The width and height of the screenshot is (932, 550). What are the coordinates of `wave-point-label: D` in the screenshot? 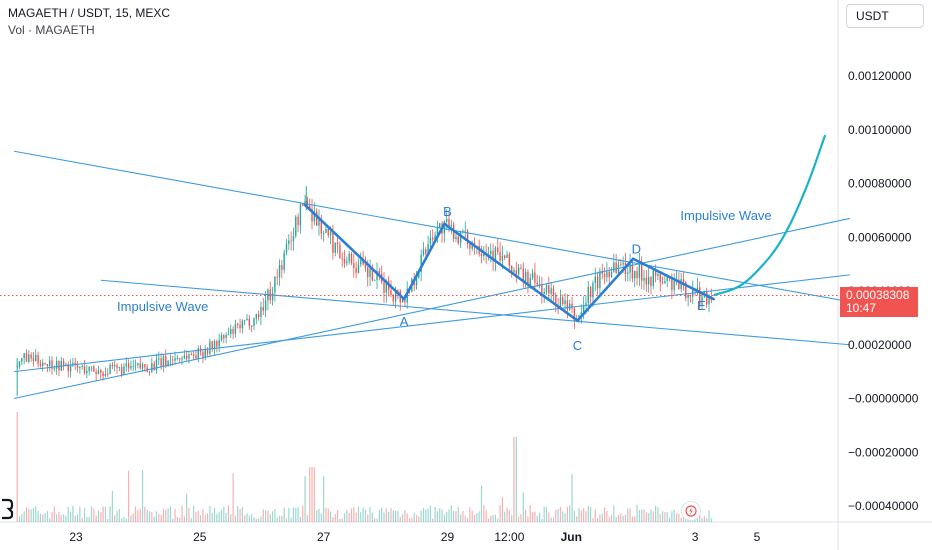 It's located at (636, 248).